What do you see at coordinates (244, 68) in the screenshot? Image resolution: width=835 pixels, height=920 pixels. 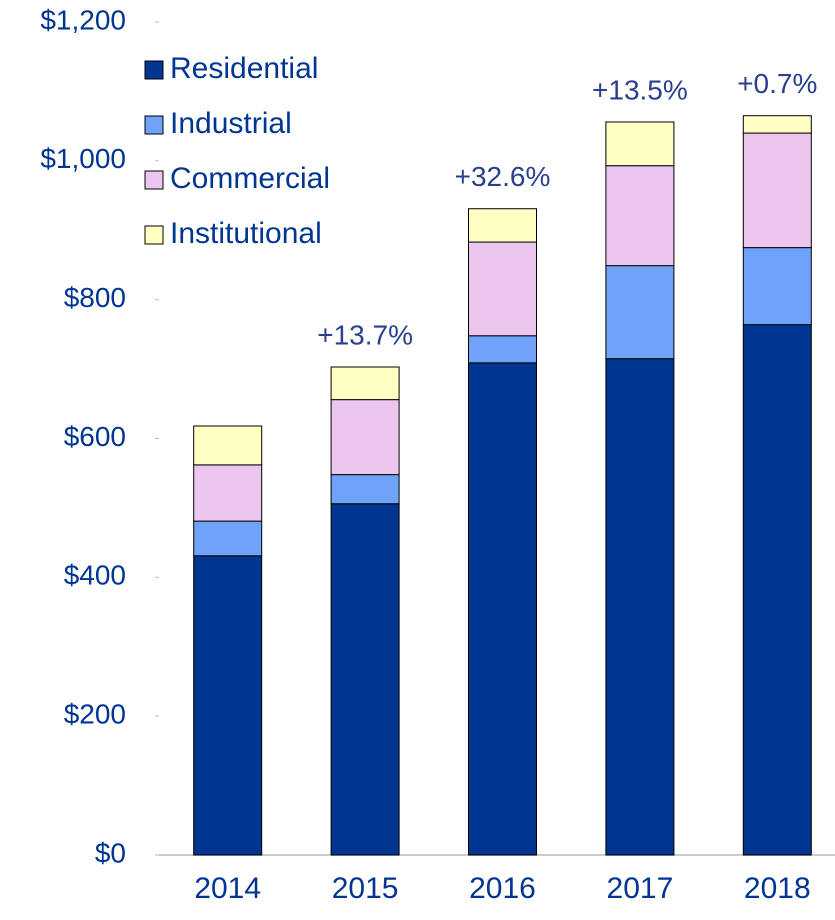 I see `legend-label: Residential` at bounding box center [244, 68].